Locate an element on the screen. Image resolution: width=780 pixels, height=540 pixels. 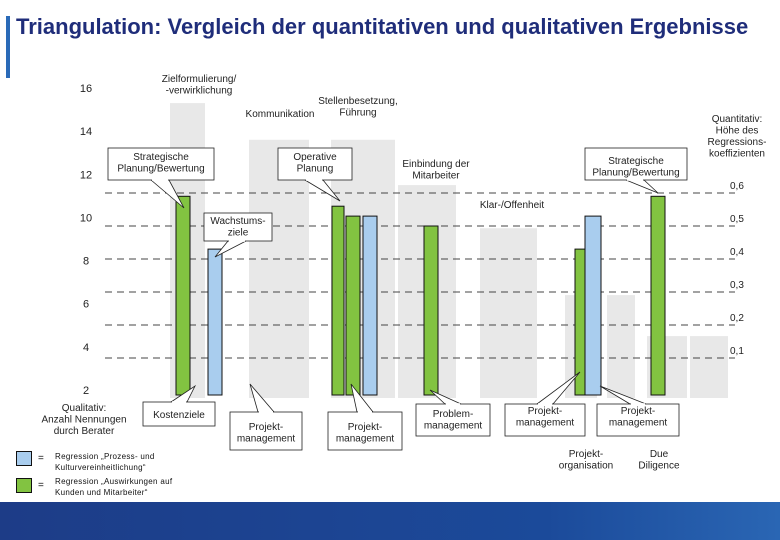
bottom-label: Projekt-organisation is located at coordinates (586, 460).